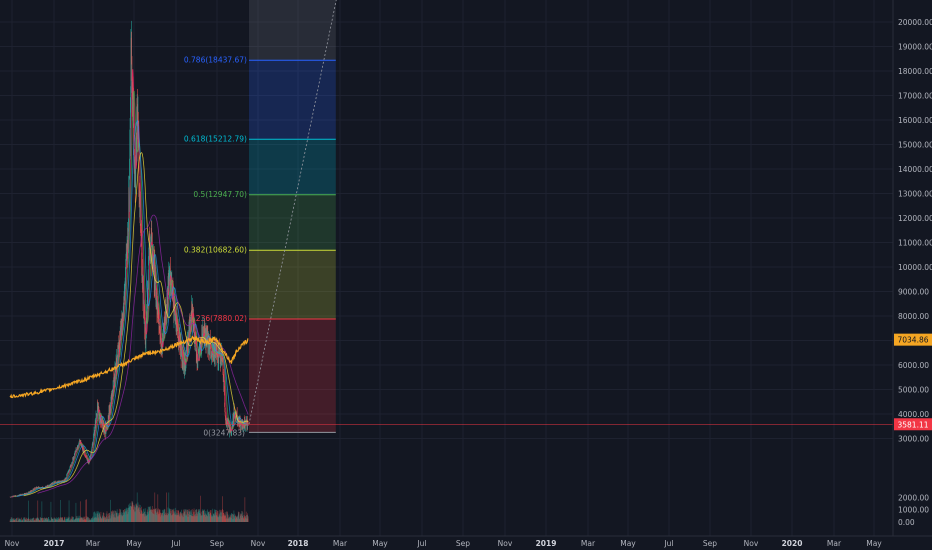  What do you see at coordinates (915, 169) in the screenshot?
I see `price-axis-tick-label: 14000.00` at bounding box center [915, 169].